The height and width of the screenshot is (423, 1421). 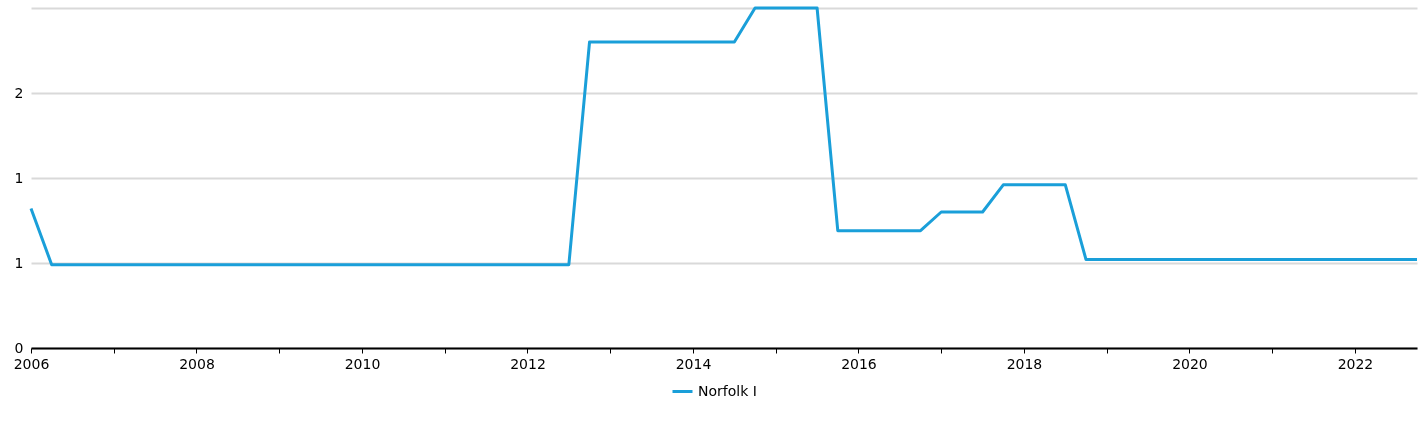 What do you see at coordinates (727, 390) in the screenshot?
I see `legend-label: Norfolk I` at bounding box center [727, 390].